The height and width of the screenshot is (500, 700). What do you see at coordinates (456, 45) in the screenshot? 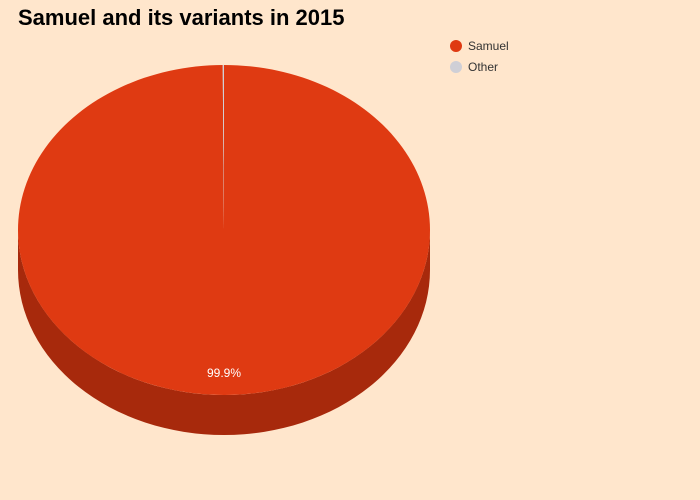
I see `legend-swatch-samuel` at bounding box center [456, 45].